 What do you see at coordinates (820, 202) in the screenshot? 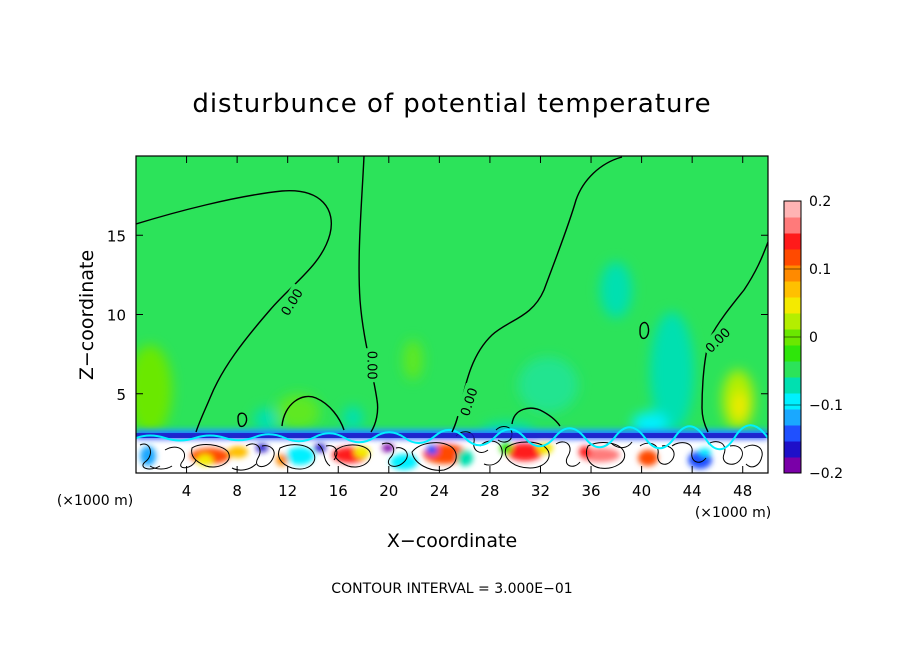
I see `colorbar-tick-label: 0.2` at bounding box center [820, 202].